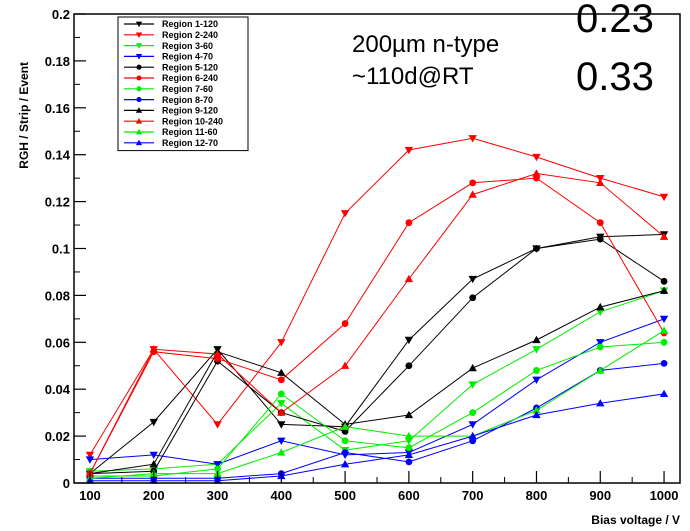  Describe the element at coordinates (190, 67) in the screenshot. I see `legend-label: Region 5-120` at that location.